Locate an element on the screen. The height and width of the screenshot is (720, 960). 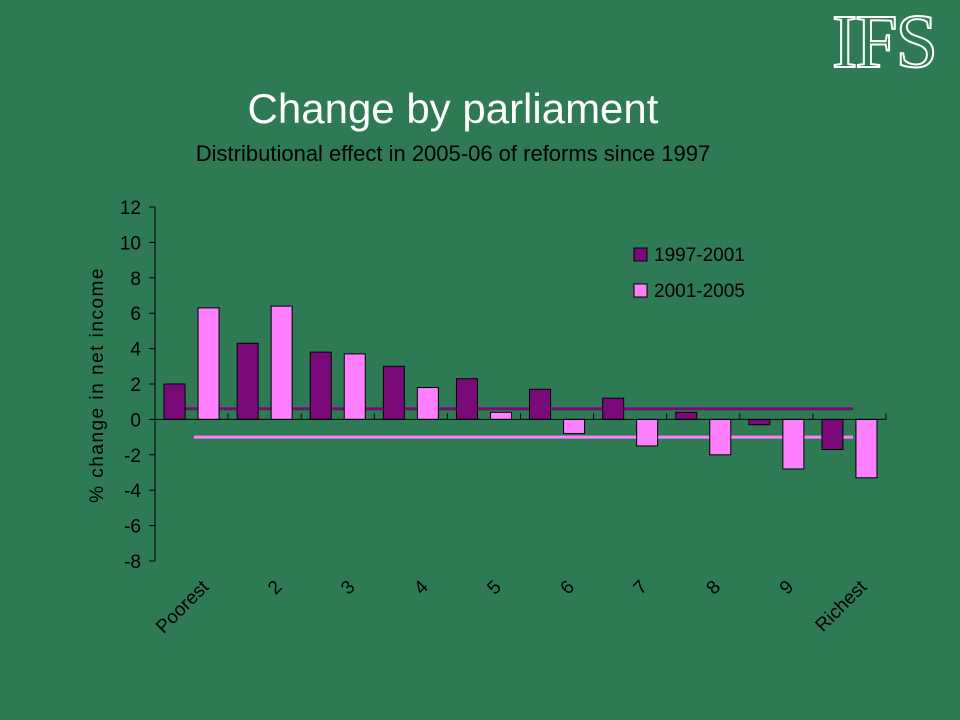
x-tick-label: 4 is located at coordinates (421, 587).